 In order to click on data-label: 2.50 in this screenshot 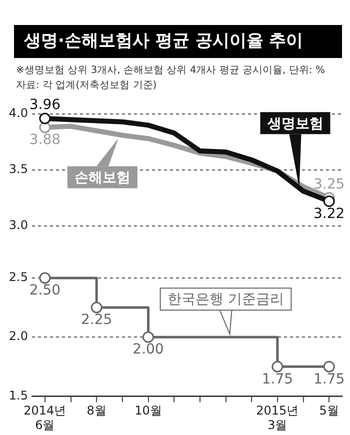, I will do `click(45, 290)`.